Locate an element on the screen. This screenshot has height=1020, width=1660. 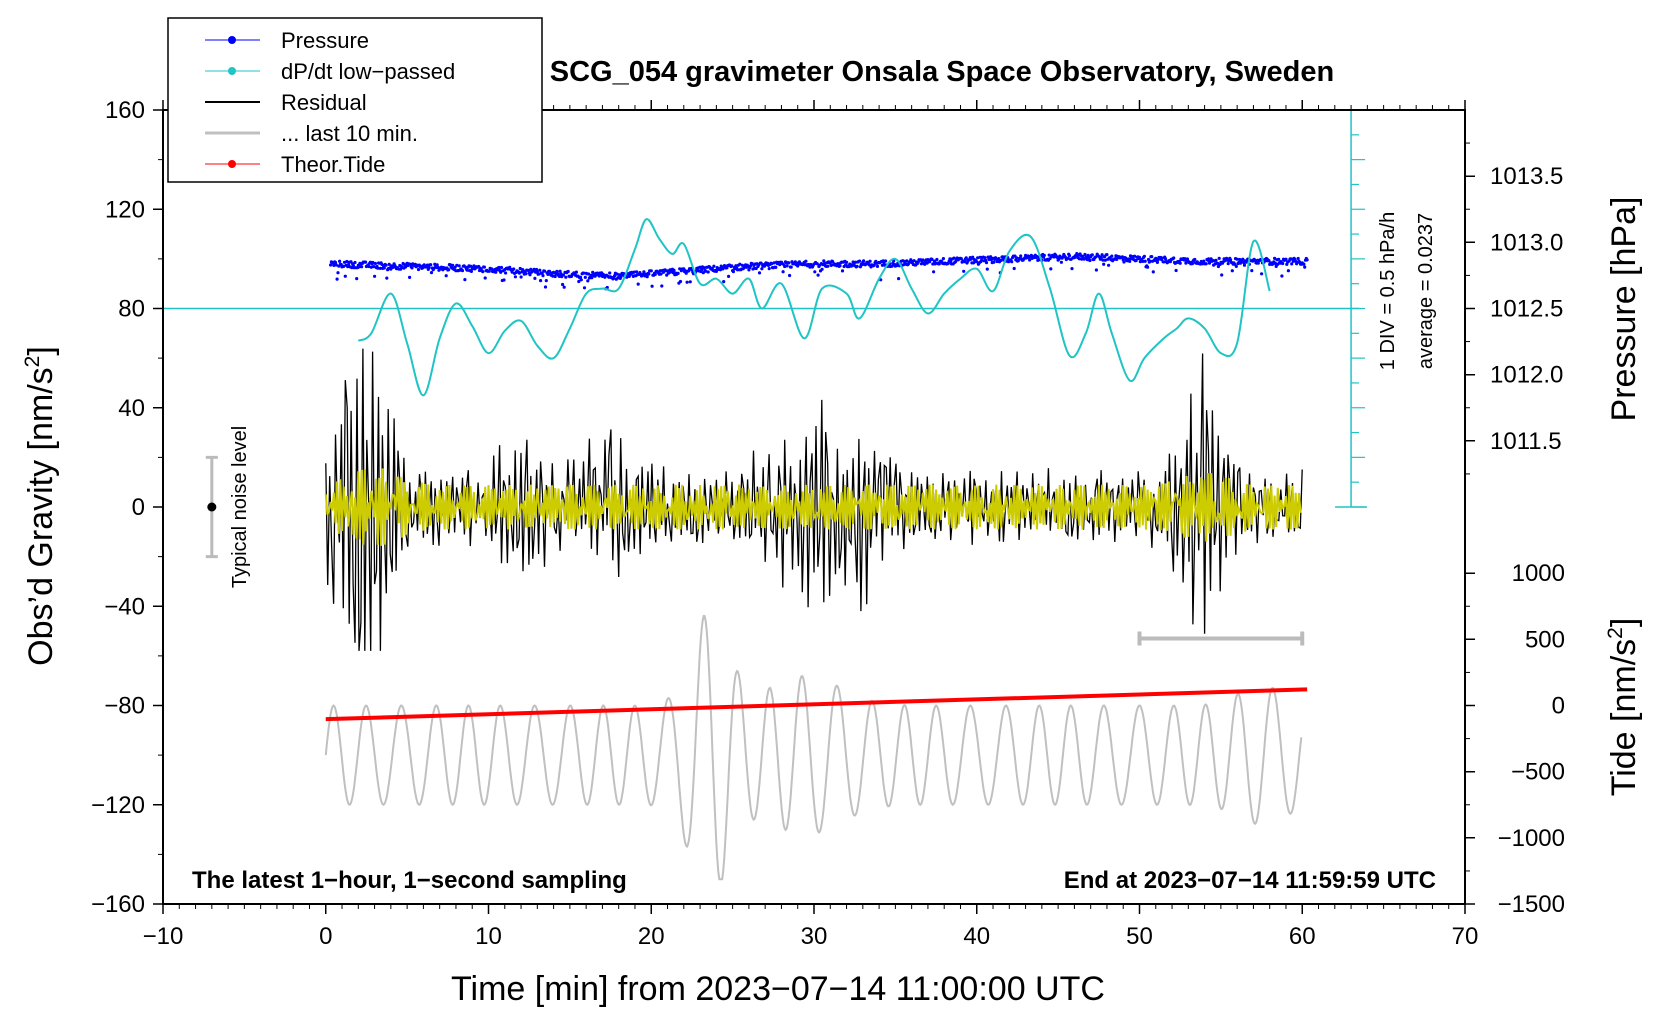
pressure-tick-label: 1013.0 is located at coordinates (1526, 242).